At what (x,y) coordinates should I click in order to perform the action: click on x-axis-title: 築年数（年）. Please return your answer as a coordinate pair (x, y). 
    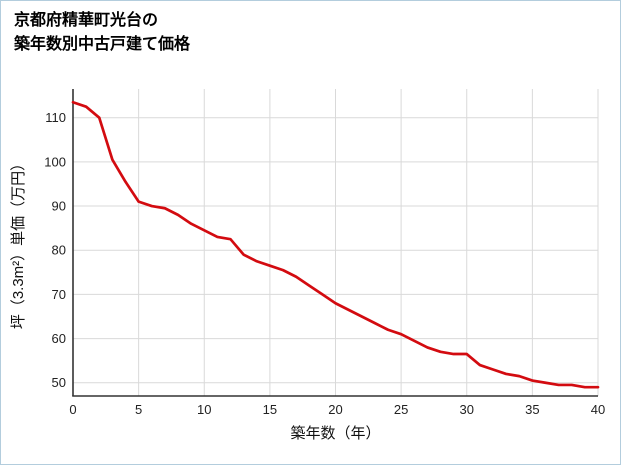
    Looking at the image, I should click on (335, 433).